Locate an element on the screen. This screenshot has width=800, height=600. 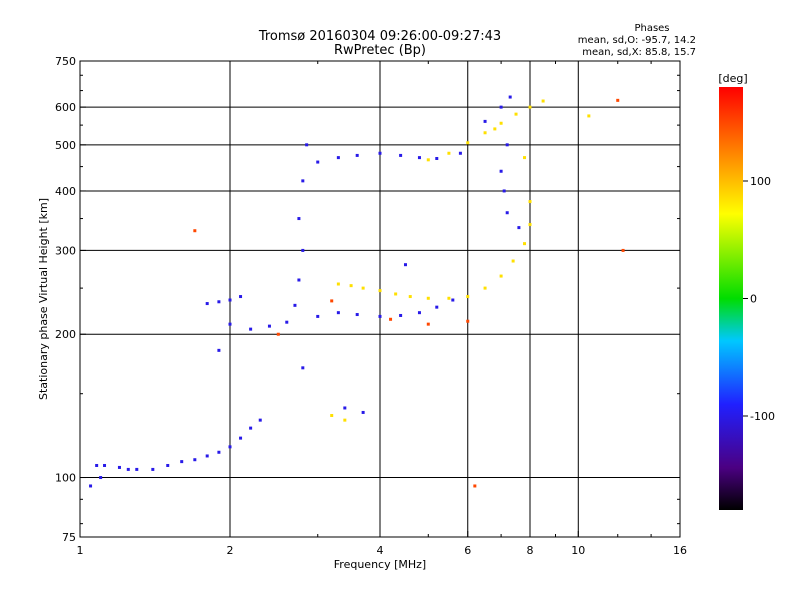
y-tick-label: 100 is located at coordinates (65, 478).